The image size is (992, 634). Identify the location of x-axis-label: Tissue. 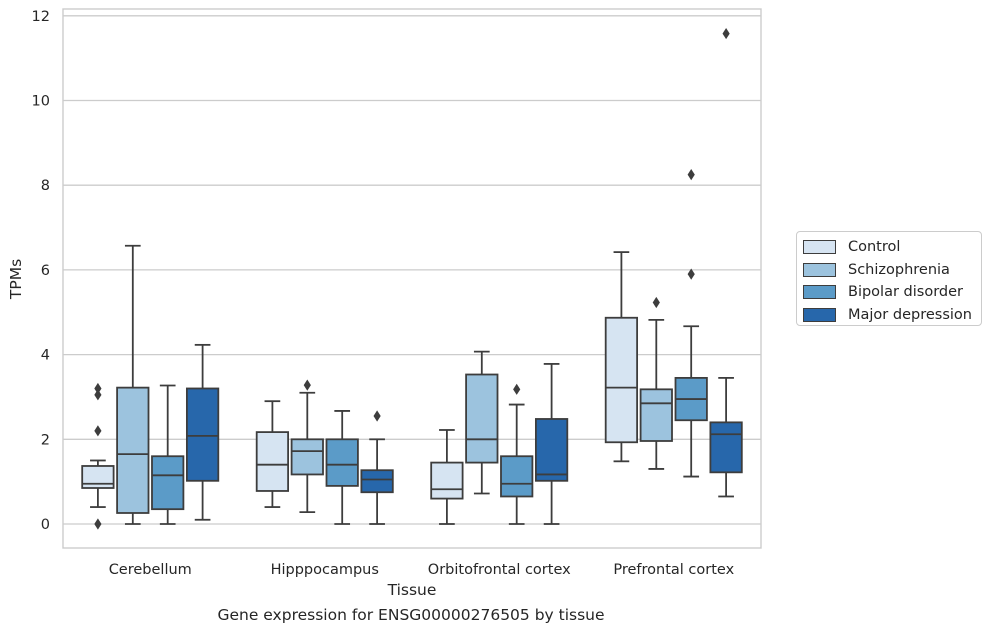
(412, 590).